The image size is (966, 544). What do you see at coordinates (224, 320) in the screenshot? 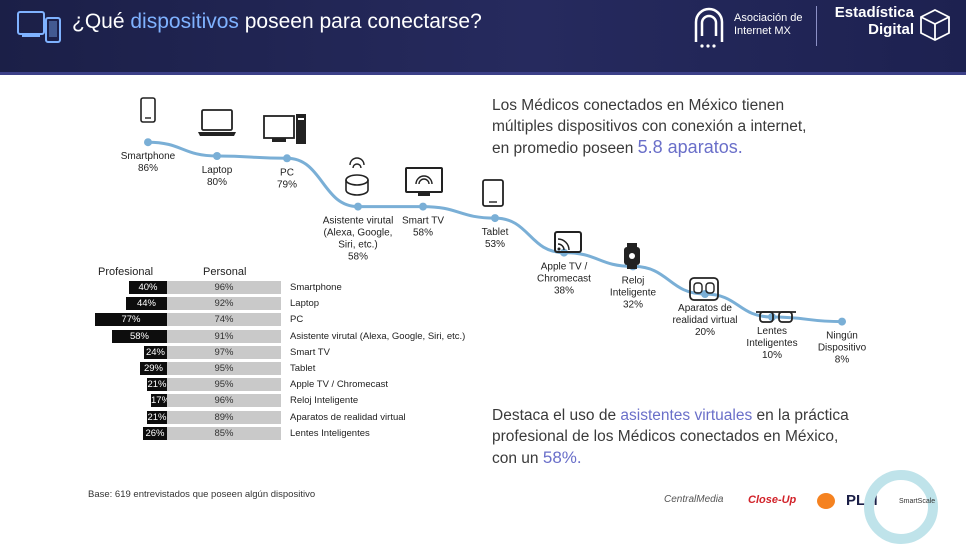
I see `personal-bar: 74%` at bounding box center [224, 320].